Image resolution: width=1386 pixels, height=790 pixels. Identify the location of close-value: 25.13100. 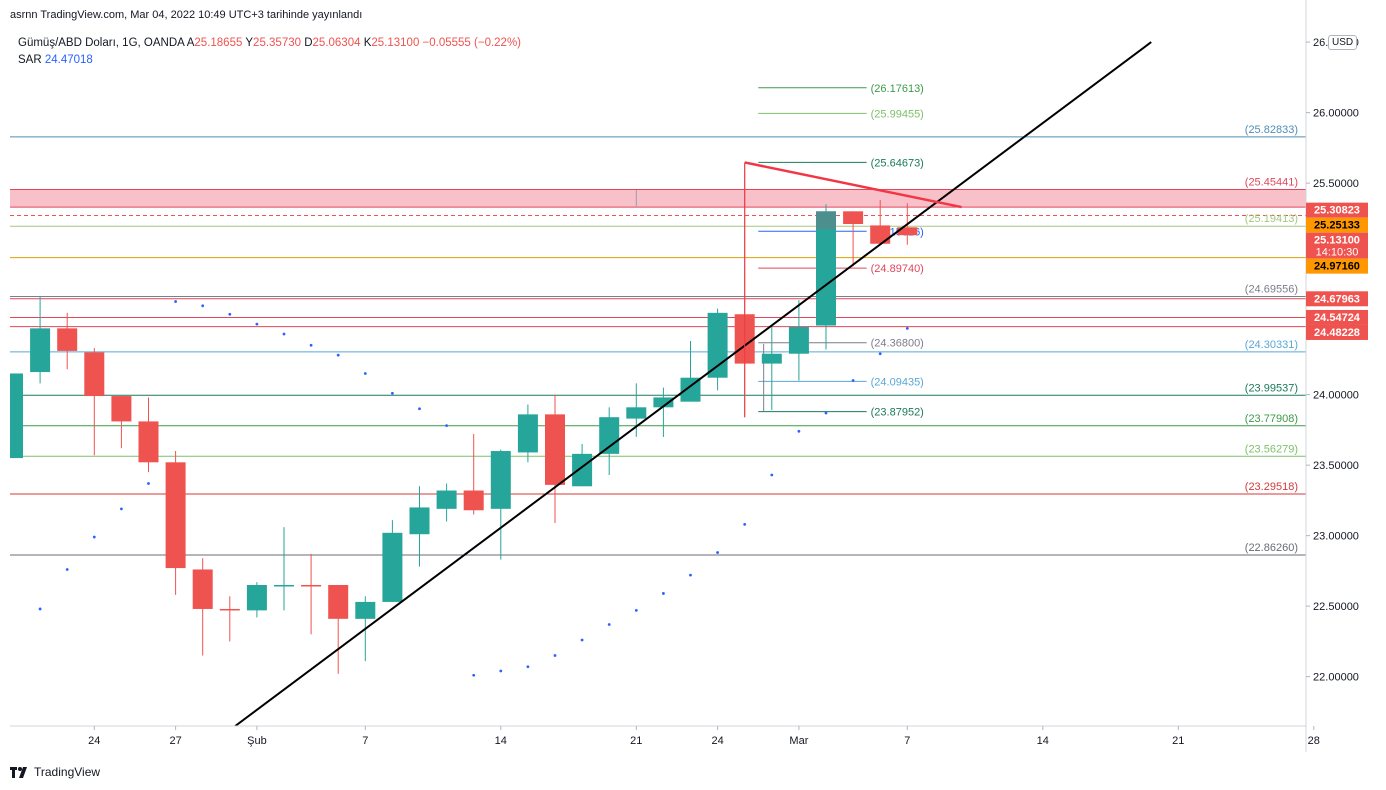
(395, 43).